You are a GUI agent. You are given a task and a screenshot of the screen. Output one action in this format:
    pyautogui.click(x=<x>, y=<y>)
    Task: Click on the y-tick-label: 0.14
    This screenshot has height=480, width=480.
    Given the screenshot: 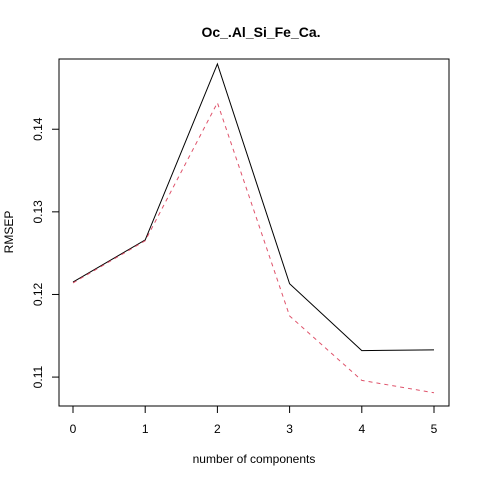 What is the action you would take?
    pyautogui.click(x=38, y=129)
    